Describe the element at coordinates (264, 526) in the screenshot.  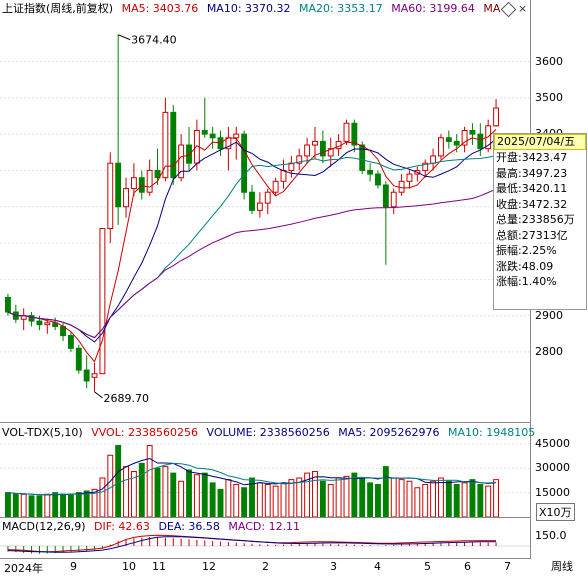
I see `macd-value-label: MACD: 12.11` at that location.